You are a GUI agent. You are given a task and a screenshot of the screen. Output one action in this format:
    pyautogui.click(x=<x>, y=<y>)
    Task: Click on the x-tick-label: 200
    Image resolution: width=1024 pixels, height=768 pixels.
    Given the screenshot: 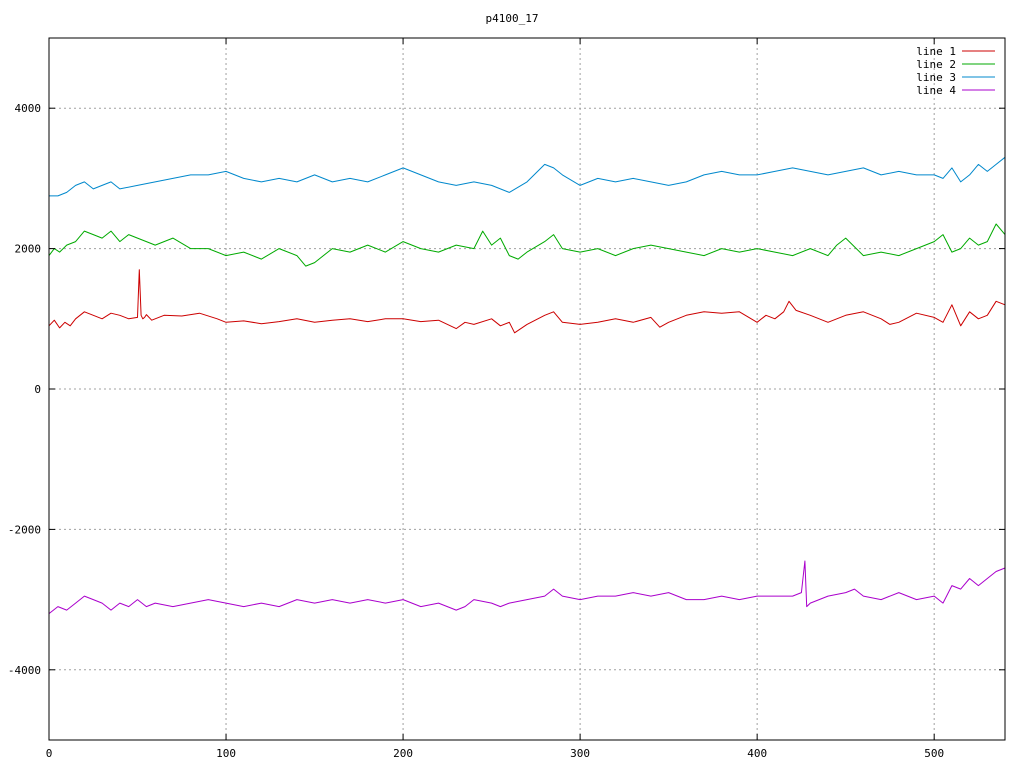 What is the action you would take?
    pyautogui.click(x=403, y=753)
    